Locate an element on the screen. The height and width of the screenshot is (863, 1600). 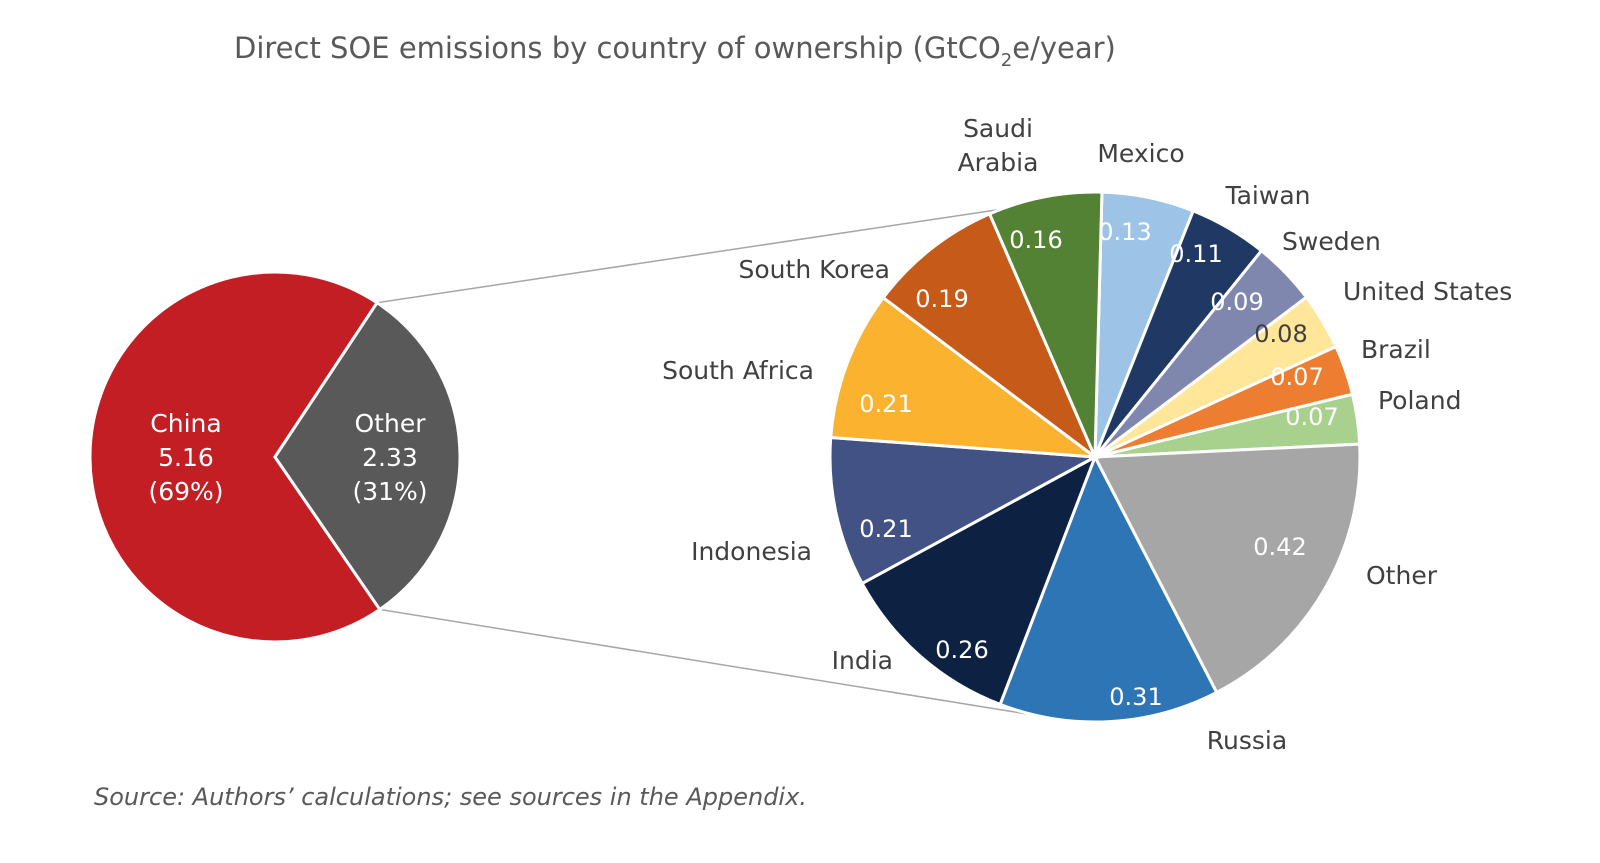
breakdown-slice-saudi-arabia is located at coordinates (1045, 324).